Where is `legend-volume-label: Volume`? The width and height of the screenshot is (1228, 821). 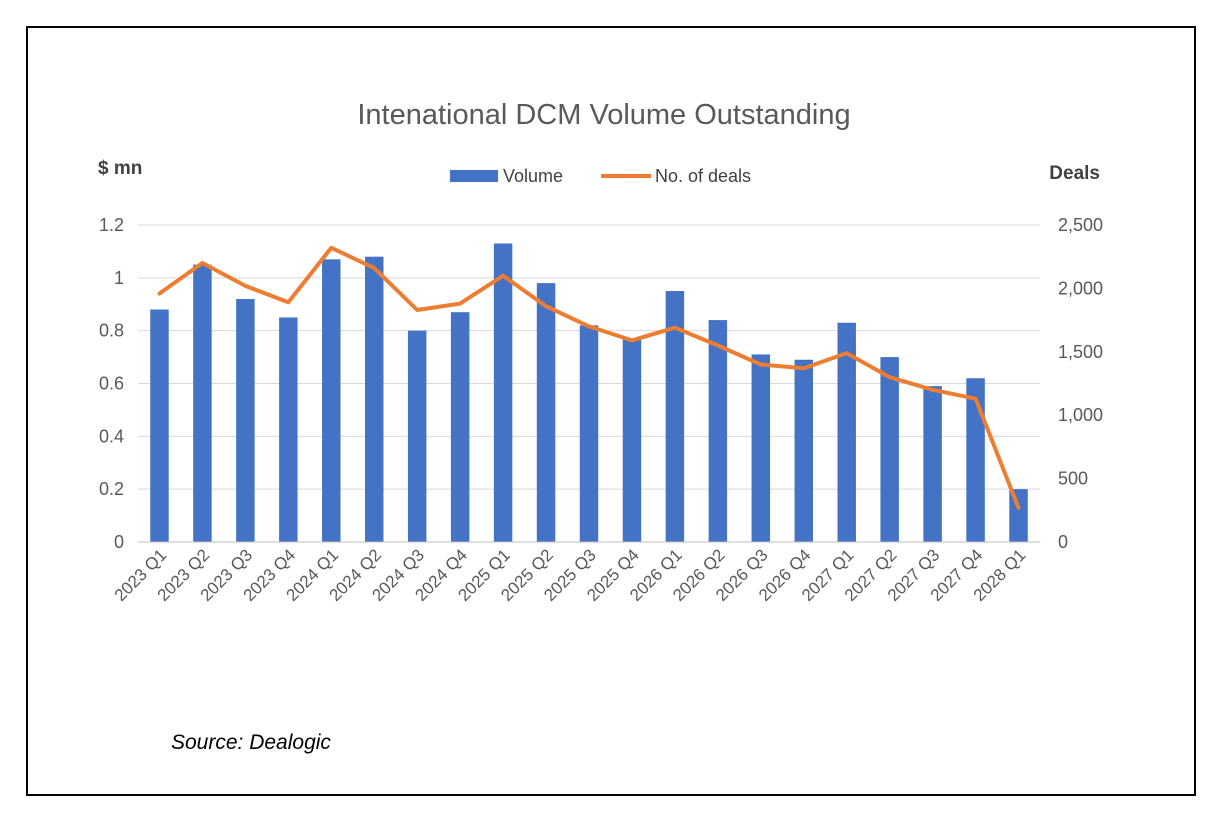
legend-volume-label: Volume is located at coordinates (533, 176).